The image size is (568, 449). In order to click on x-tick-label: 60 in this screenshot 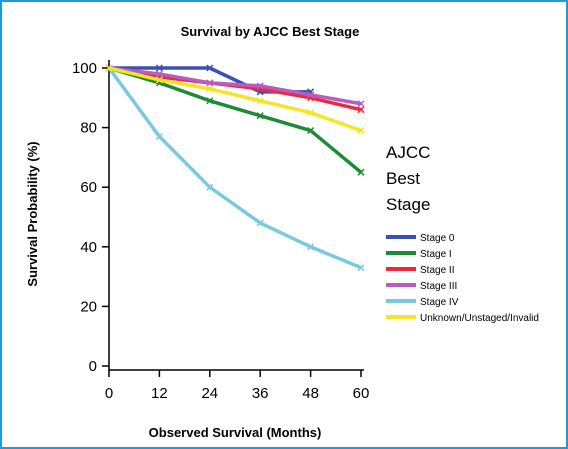, I will do `click(361, 393)`.